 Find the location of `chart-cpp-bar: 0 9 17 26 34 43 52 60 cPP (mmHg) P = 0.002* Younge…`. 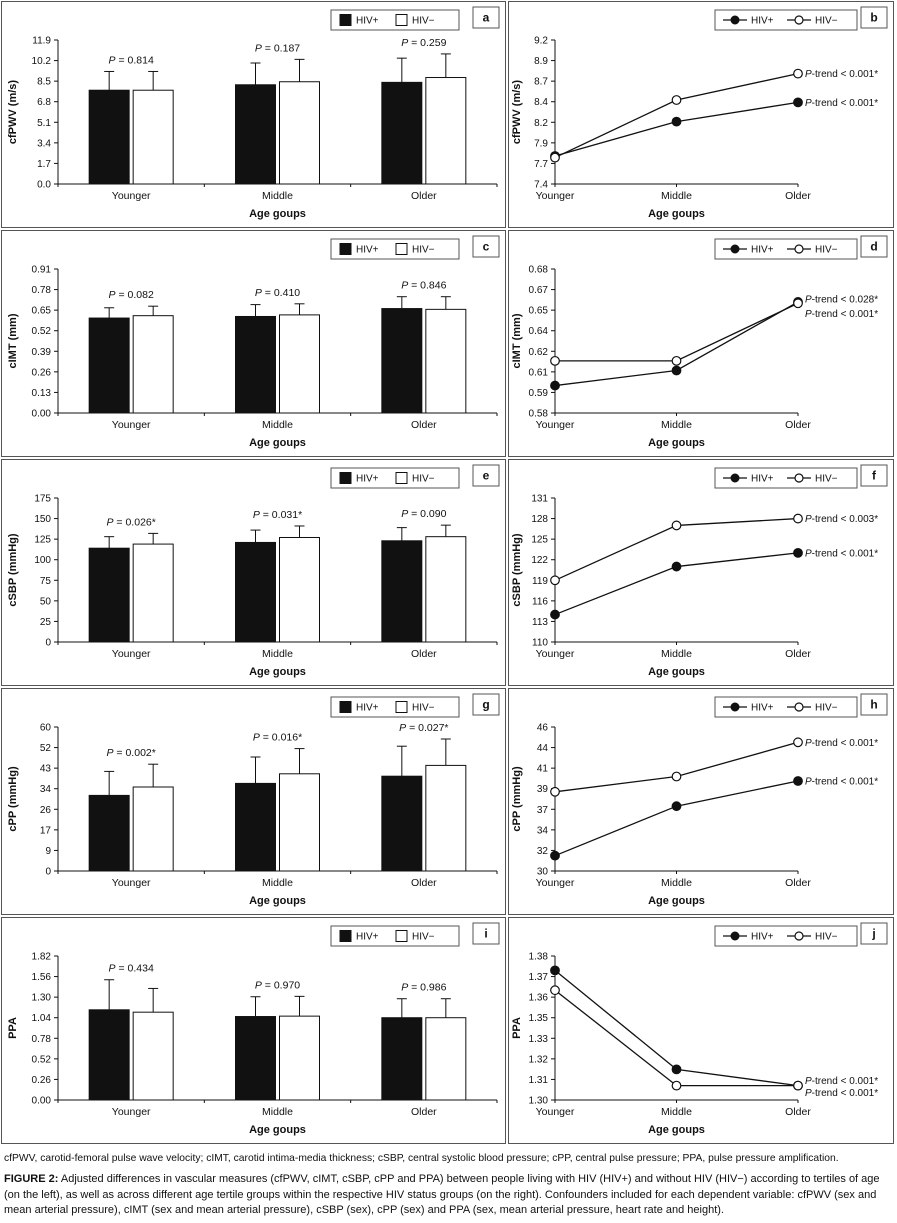

chart-cpp-bar: 0 9 17 26 34 43 52 60 cPP (mmHg) P = 0.002* Younge… is located at coordinates (253, 800).